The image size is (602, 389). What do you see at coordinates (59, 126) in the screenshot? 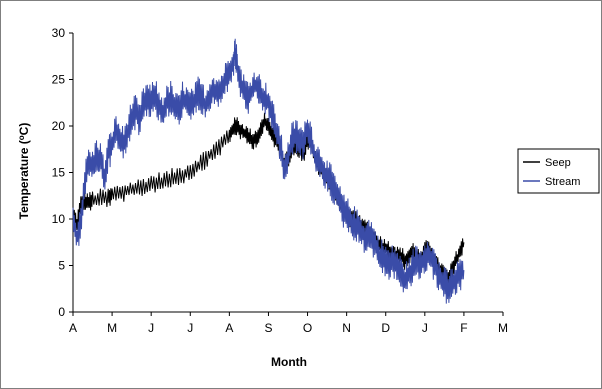
I see `y-tick-label: 20` at bounding box center [59, 126].